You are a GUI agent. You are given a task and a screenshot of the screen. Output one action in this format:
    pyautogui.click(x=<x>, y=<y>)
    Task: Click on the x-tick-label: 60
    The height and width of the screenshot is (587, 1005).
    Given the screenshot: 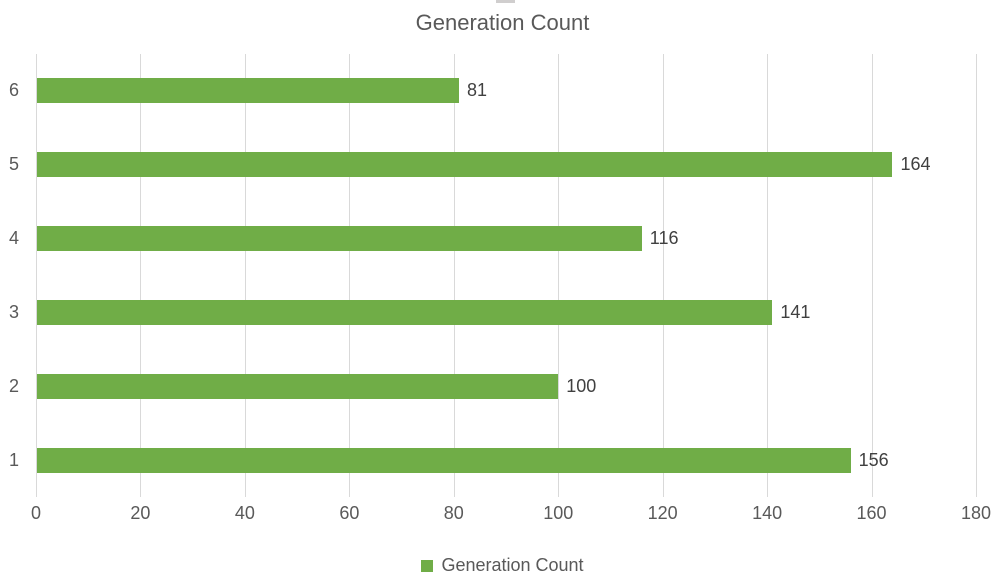 What is the action you would take?
    pyautogui.click(x=349, y=513)
    